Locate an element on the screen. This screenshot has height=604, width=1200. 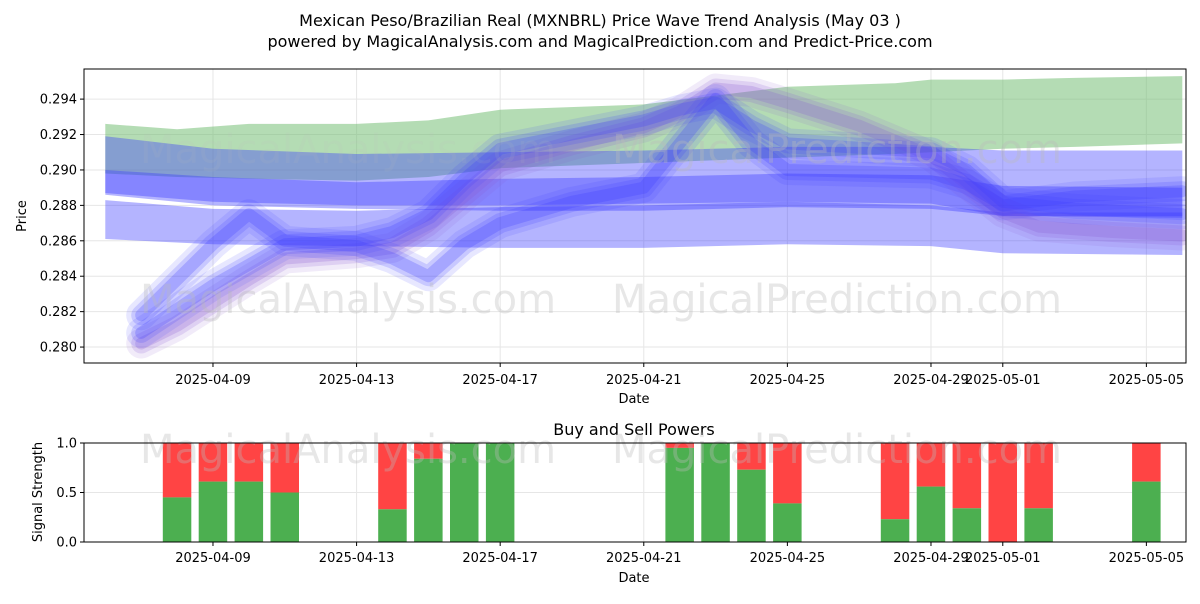
power-y-tick-label: 0.0 is located at coordinates (66, 543).